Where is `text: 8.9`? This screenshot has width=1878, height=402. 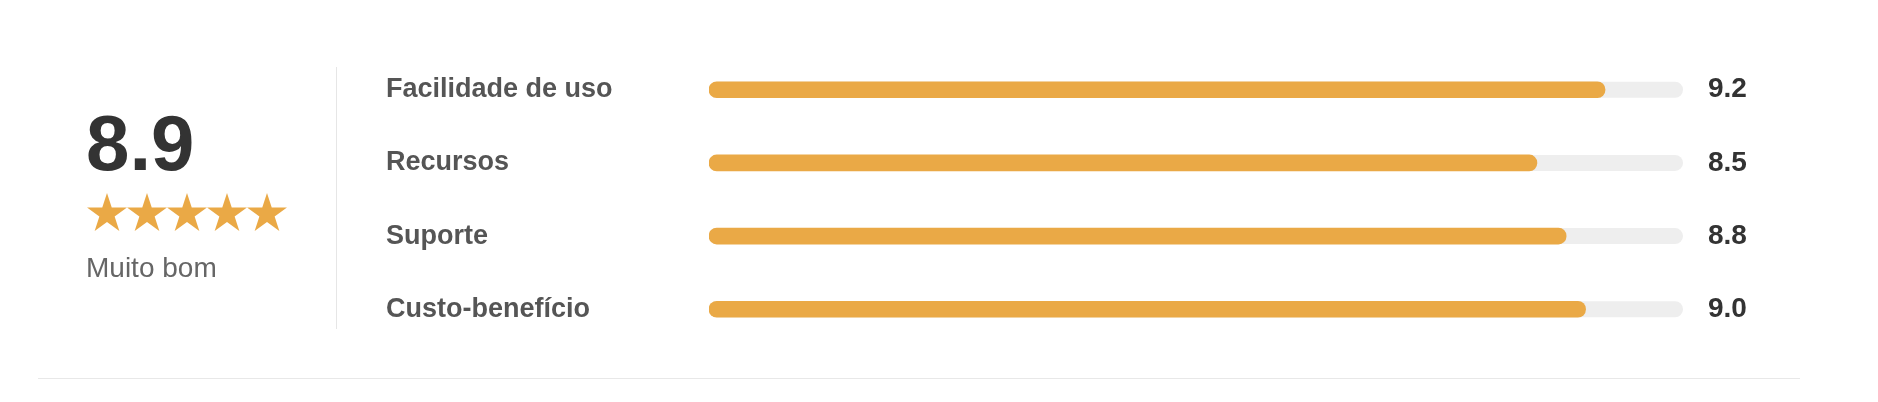
text: 8.9 is located at coordinates (140, 143).